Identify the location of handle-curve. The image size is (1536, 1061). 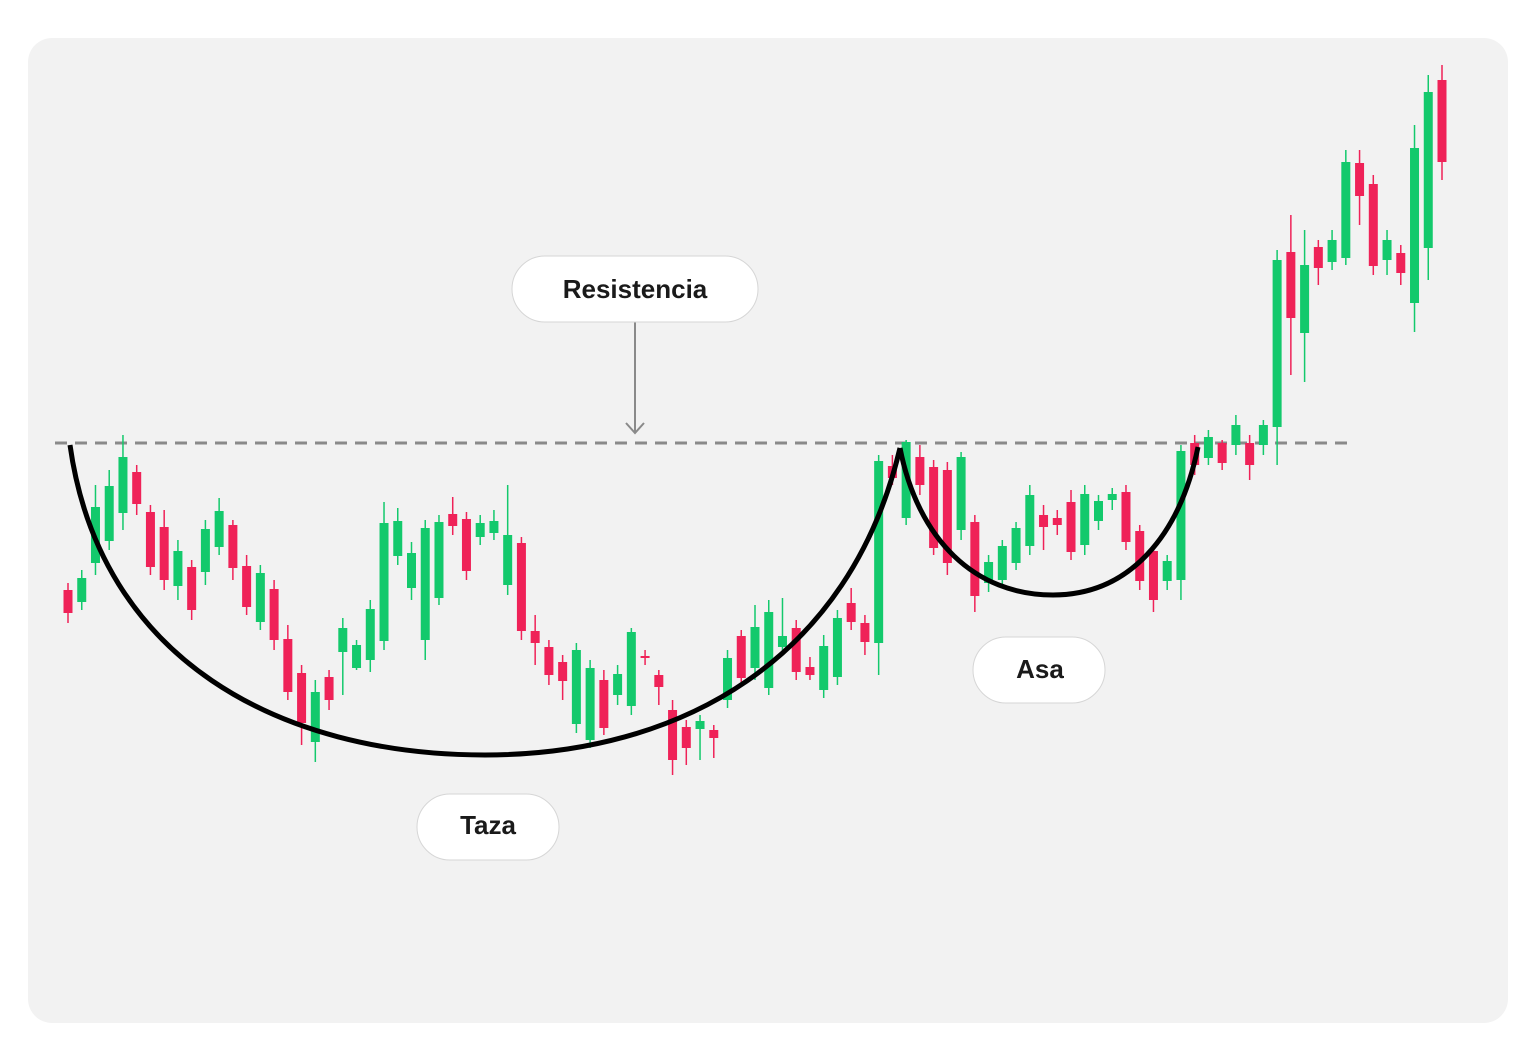
(1049, 522).